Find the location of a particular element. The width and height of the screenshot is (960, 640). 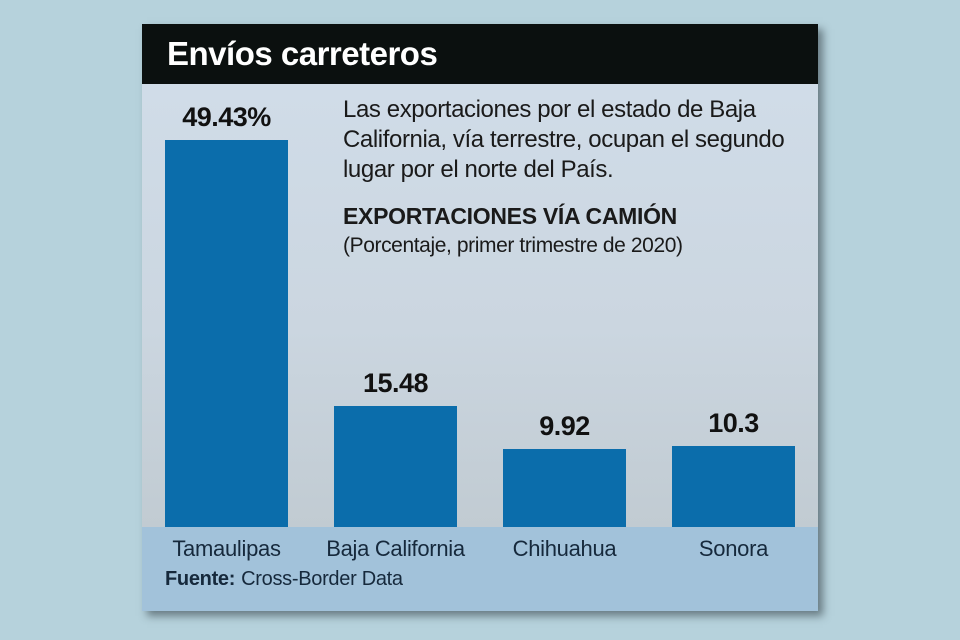

source-line: Fuente: Cross-Border Data is located at coordinates (284, 579).